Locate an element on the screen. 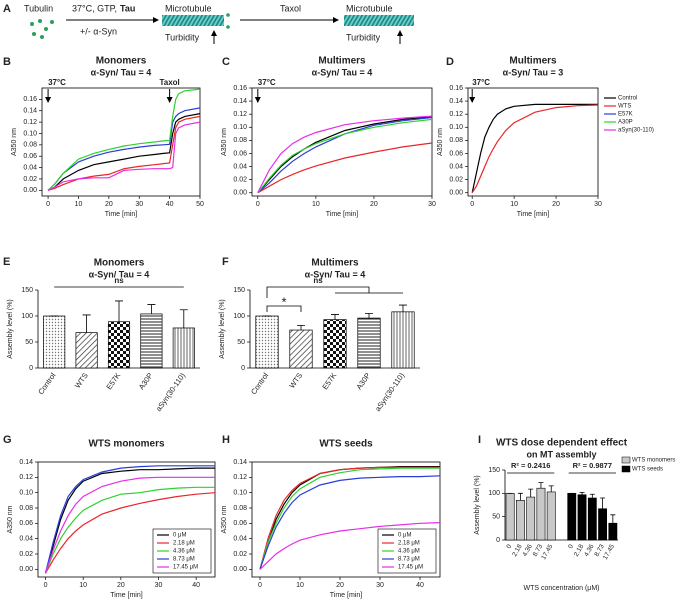  legend-label: 4.36 μM is located at coordinates (409, 552).